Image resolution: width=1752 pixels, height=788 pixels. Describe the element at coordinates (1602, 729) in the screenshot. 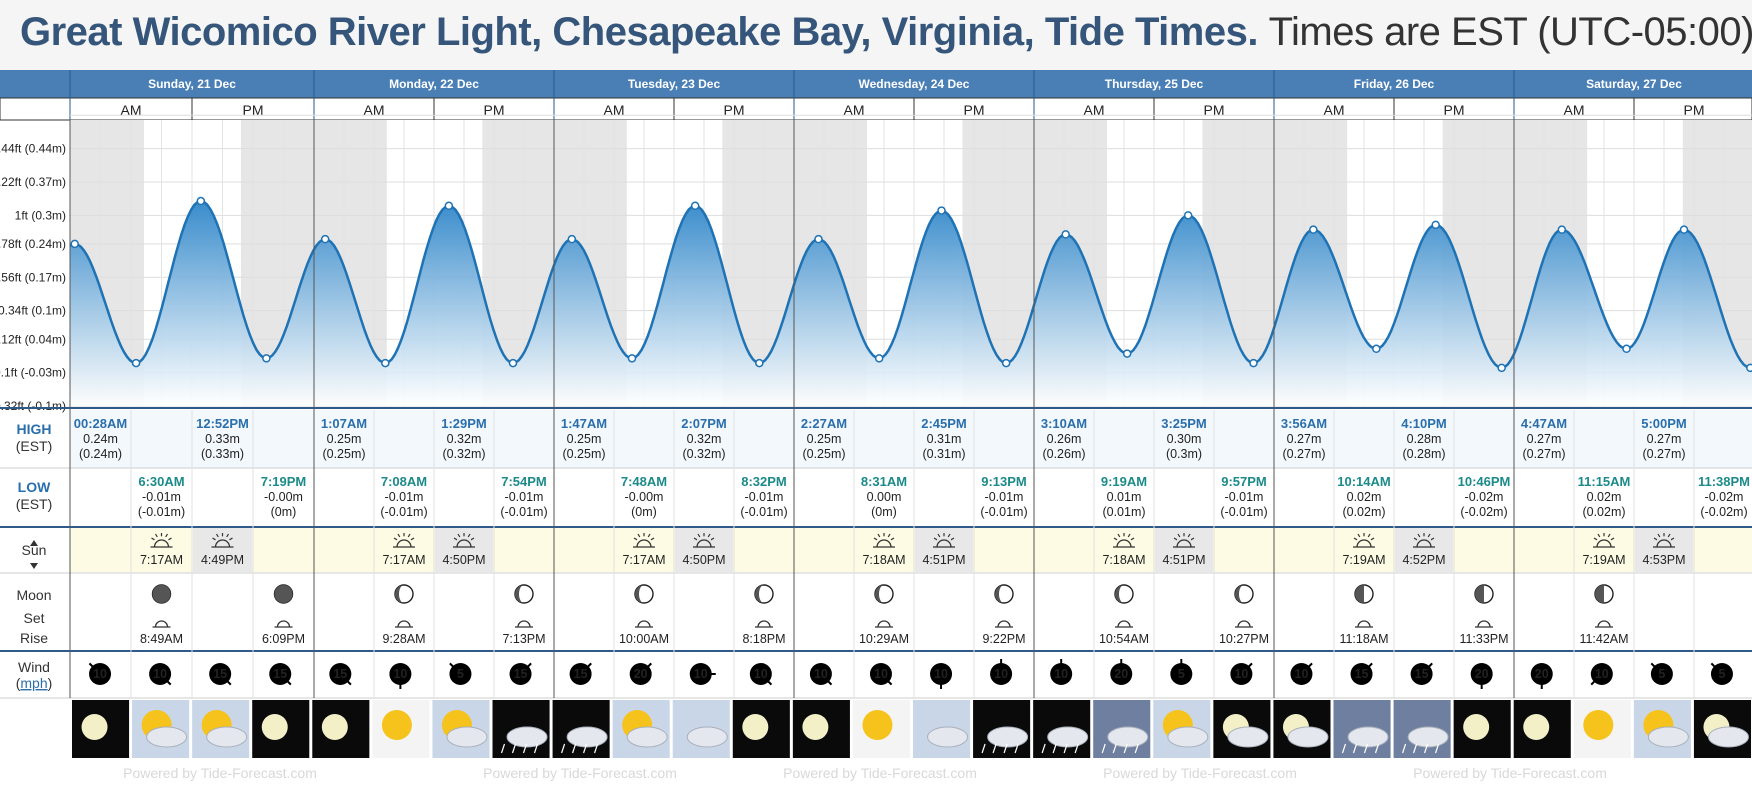

I see `weather-icon-sunny` at that location.